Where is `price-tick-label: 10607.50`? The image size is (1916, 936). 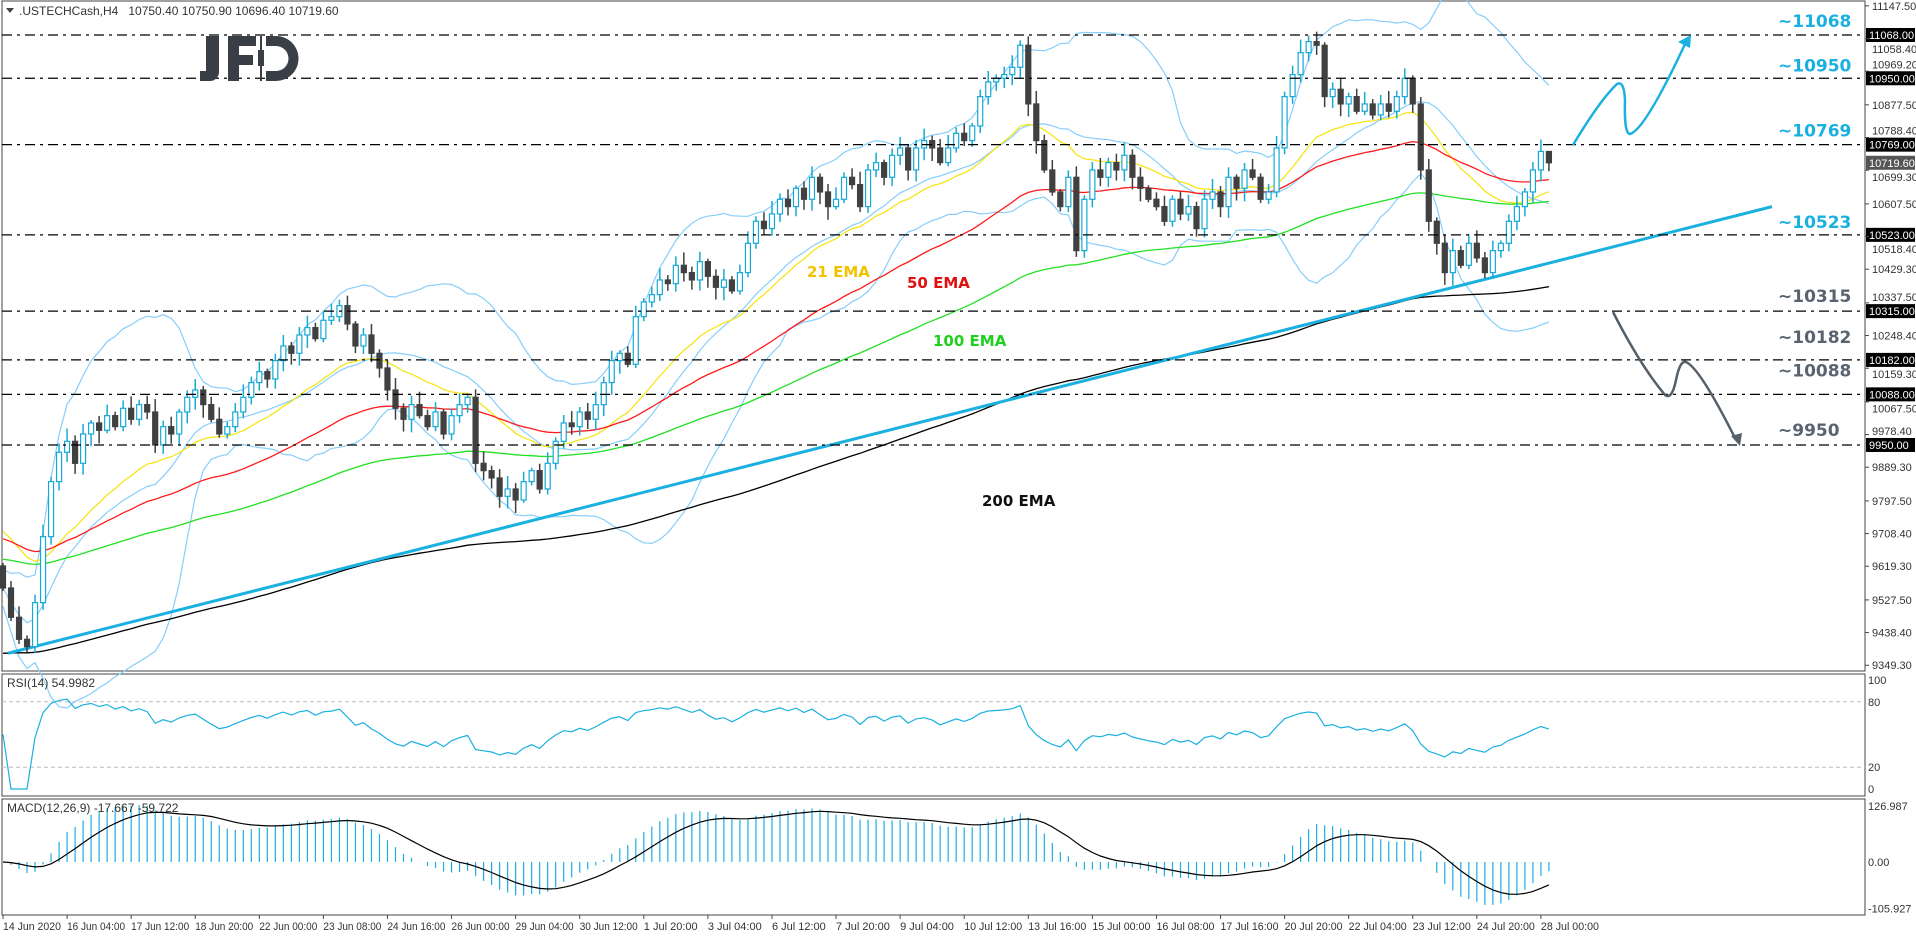 price-tick-label: 10607.50 is located at coordinates (1894, 205).